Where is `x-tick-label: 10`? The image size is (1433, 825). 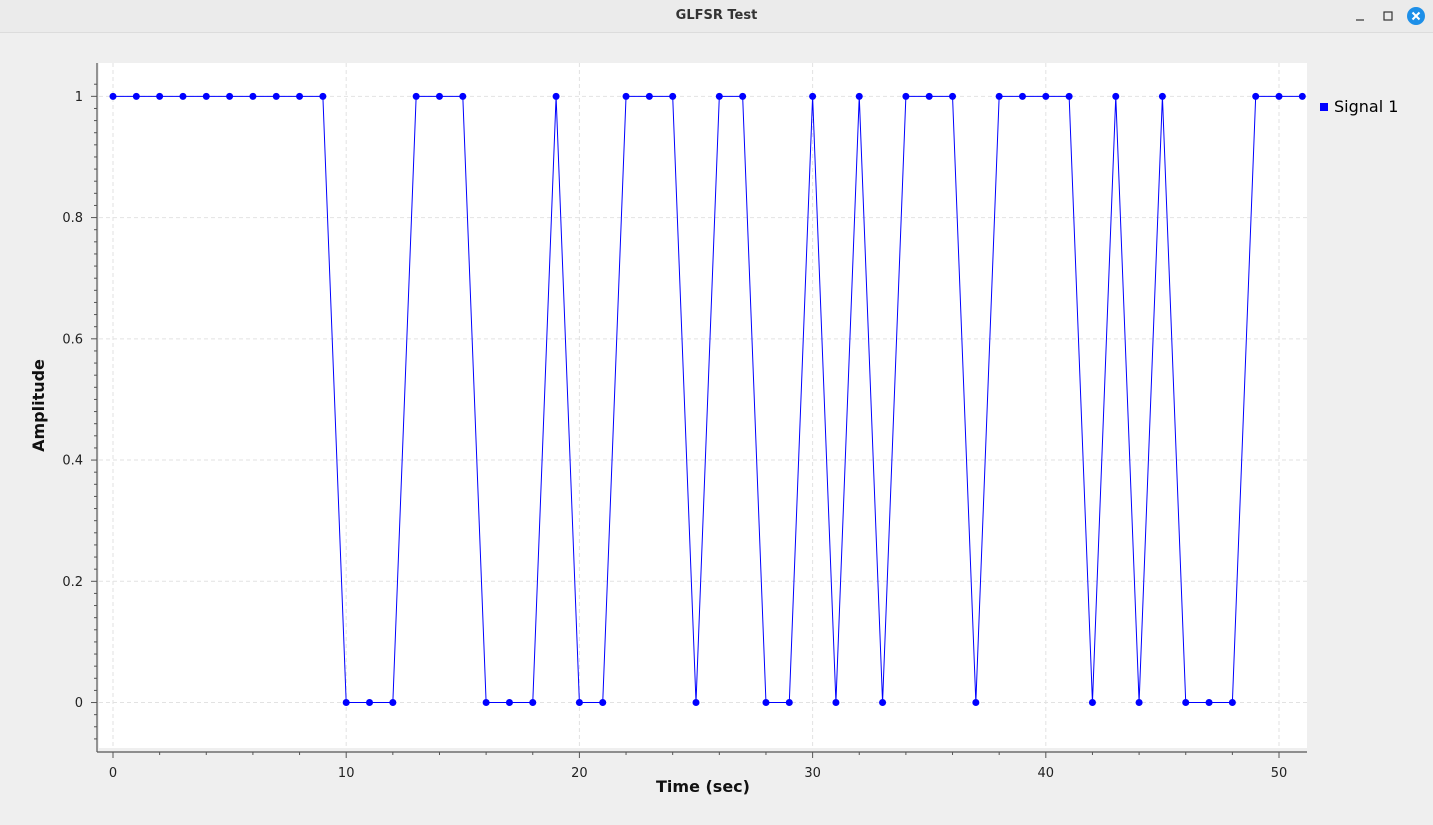
x-tick-label: 10 is located at coordinates (346, 773).